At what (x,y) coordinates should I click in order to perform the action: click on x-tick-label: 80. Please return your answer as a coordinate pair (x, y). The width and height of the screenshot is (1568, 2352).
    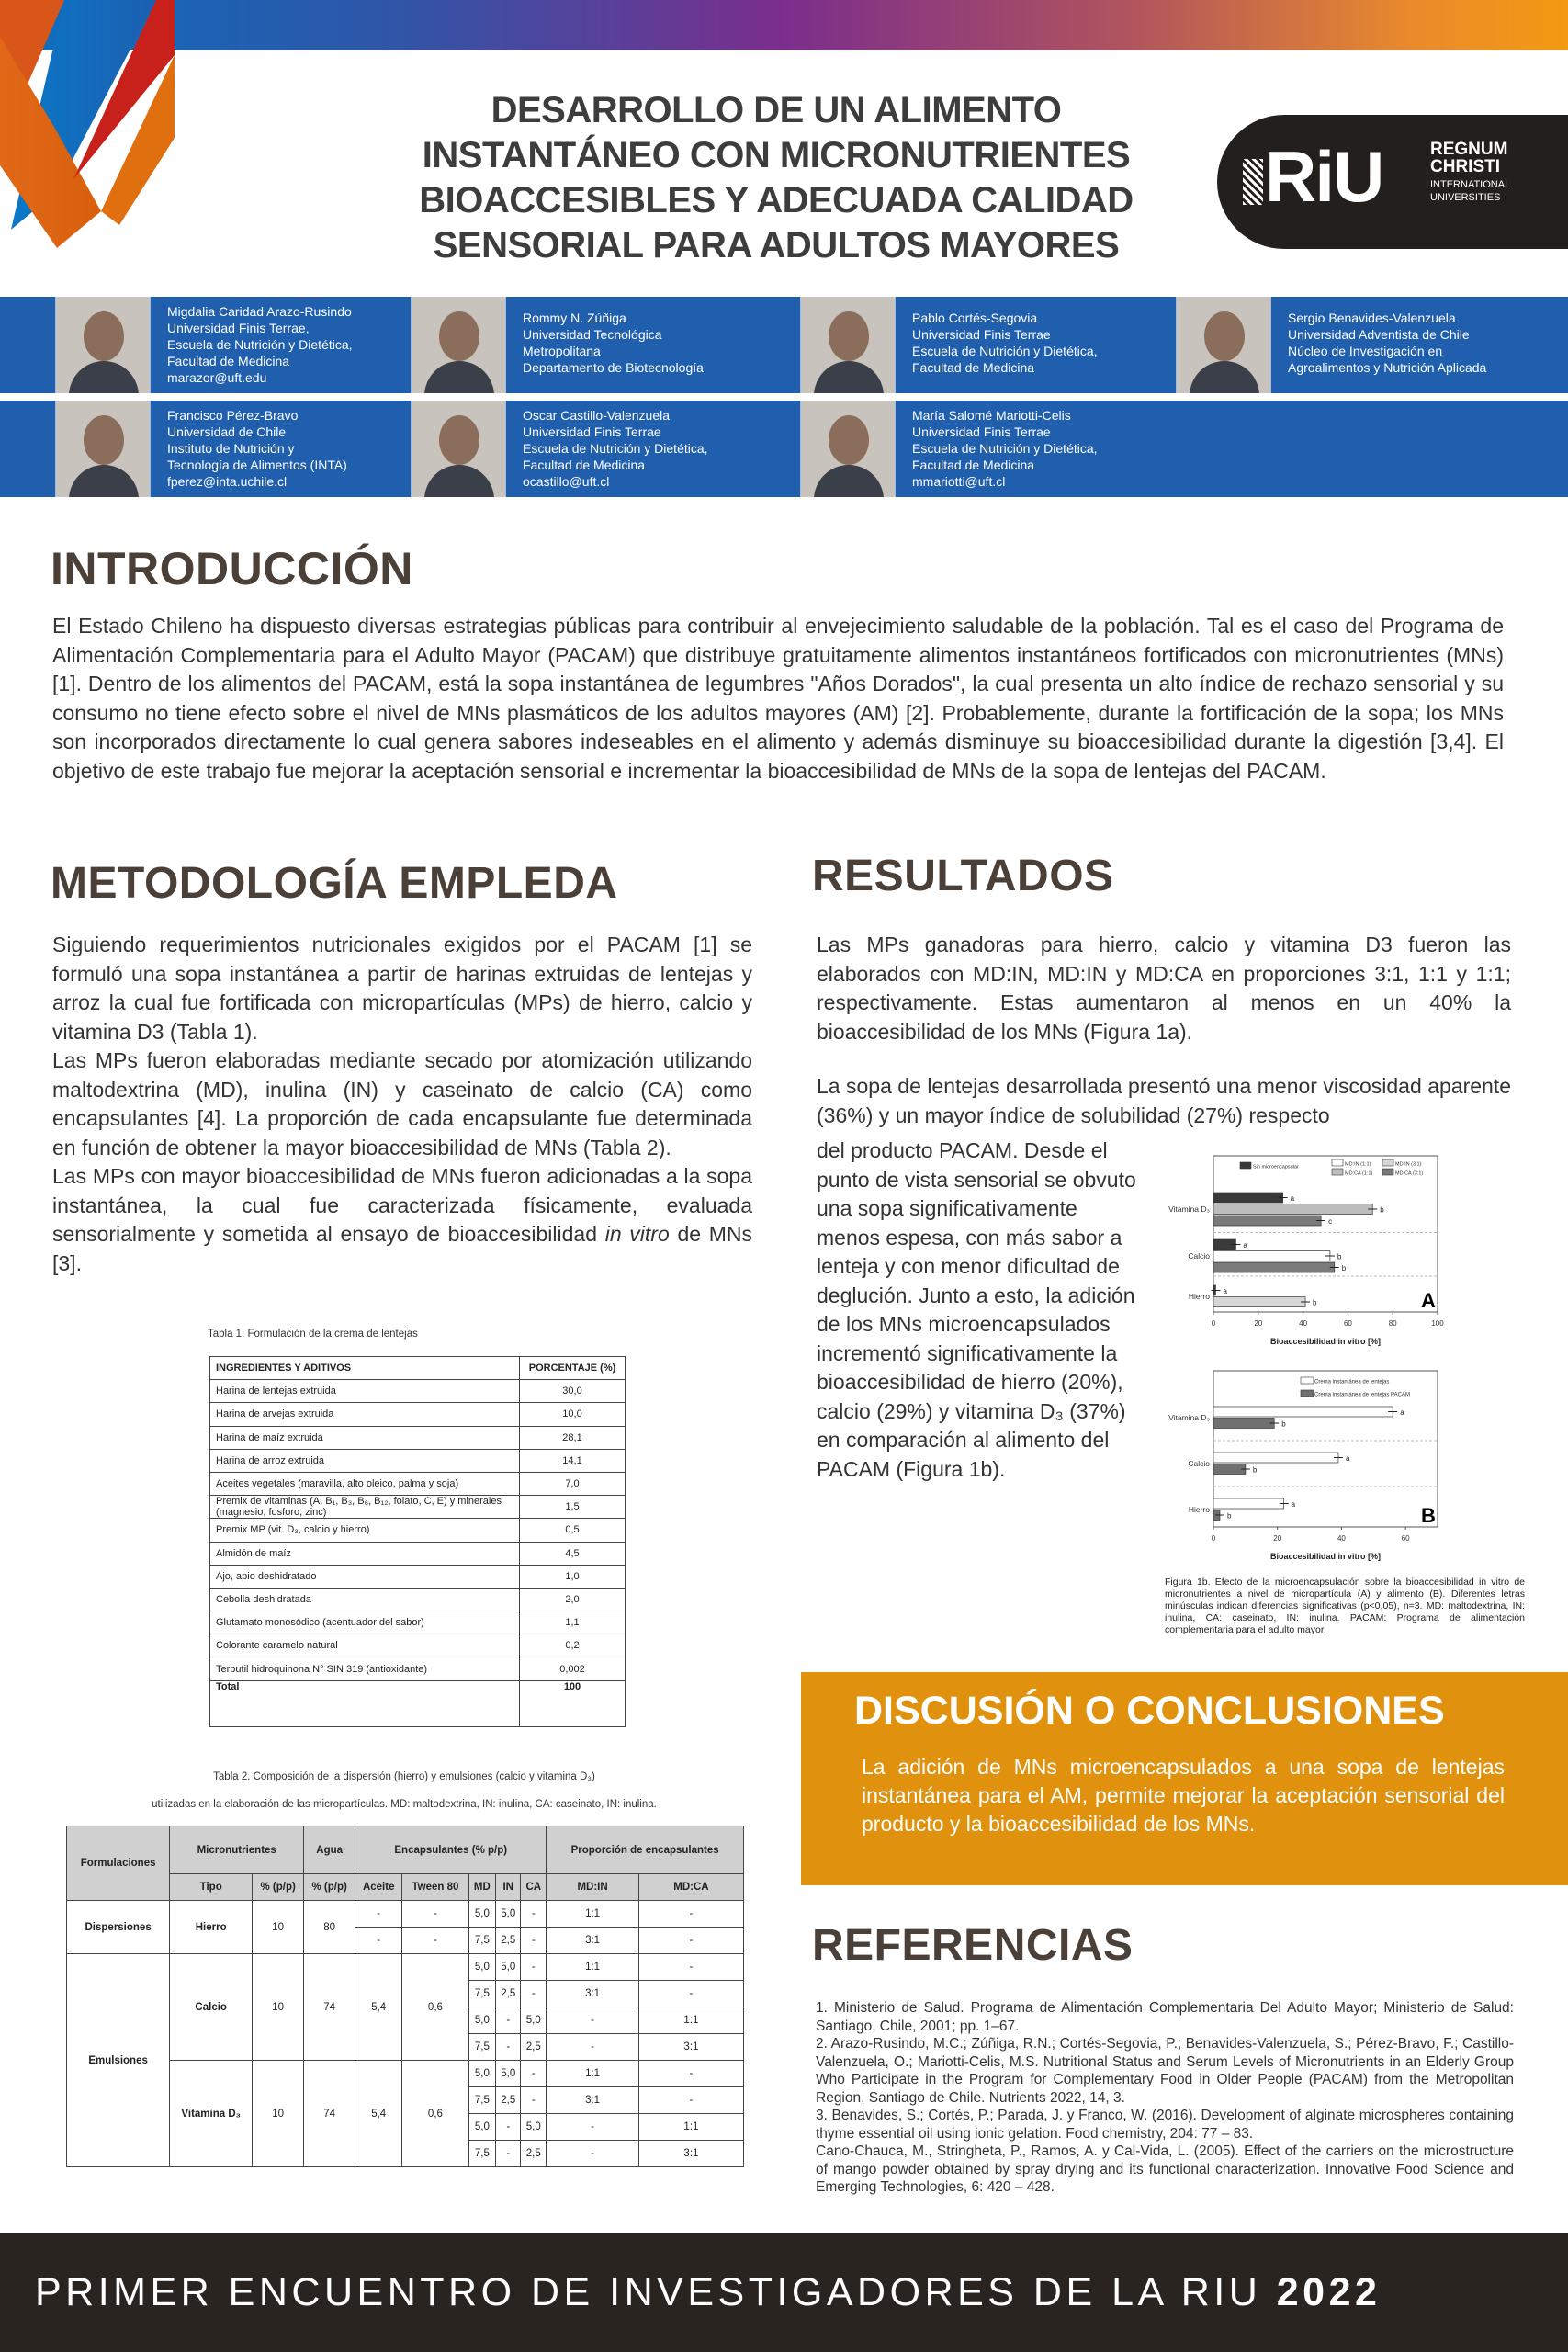
    Looking at the image, I should click on (1393, 1323).